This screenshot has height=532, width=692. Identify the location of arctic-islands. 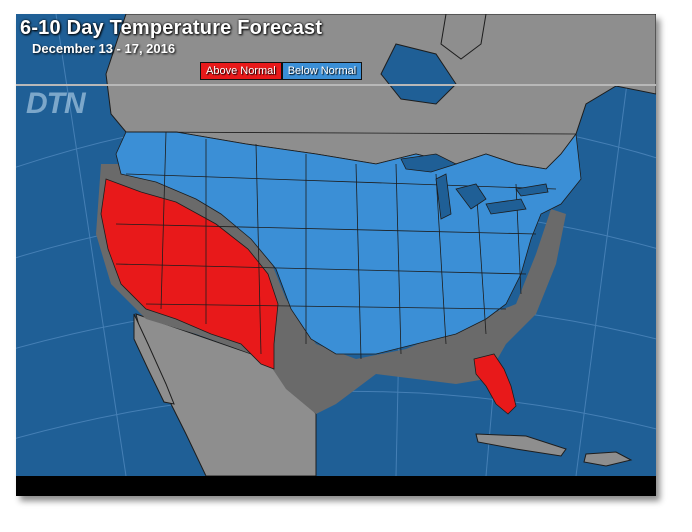
(463, 37).